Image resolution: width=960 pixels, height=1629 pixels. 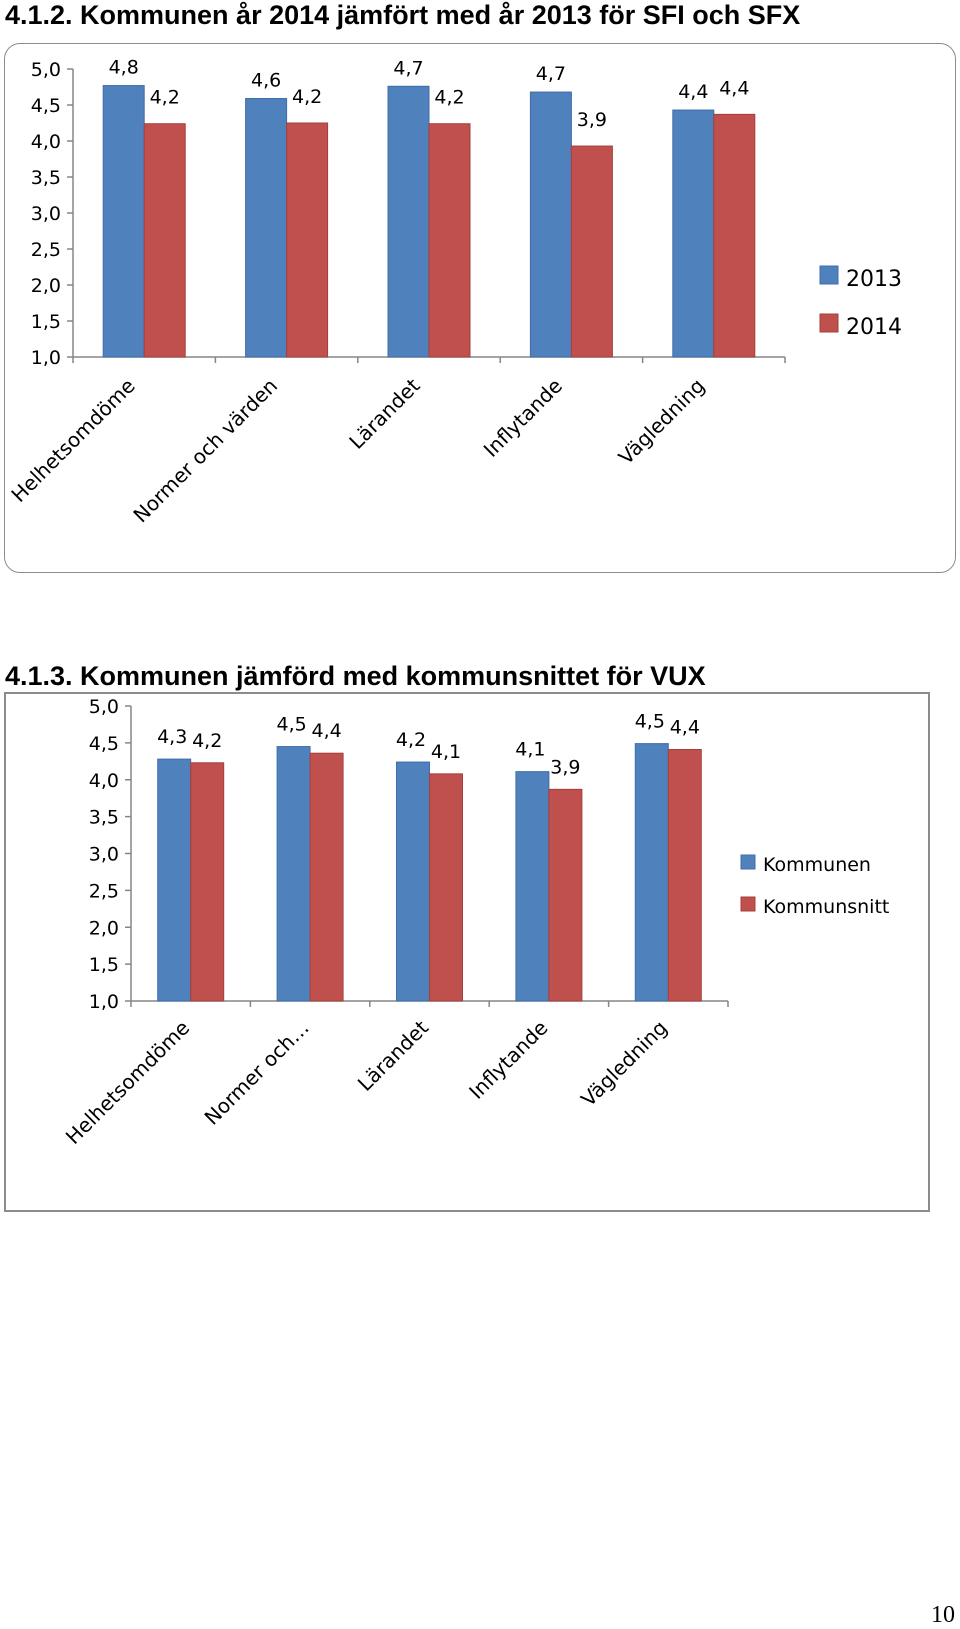 What do you see at coordinates (650, 722) in the screenshot?
I see `data-label-kommunen-5: 4,5` at bounding box center [650, 722].